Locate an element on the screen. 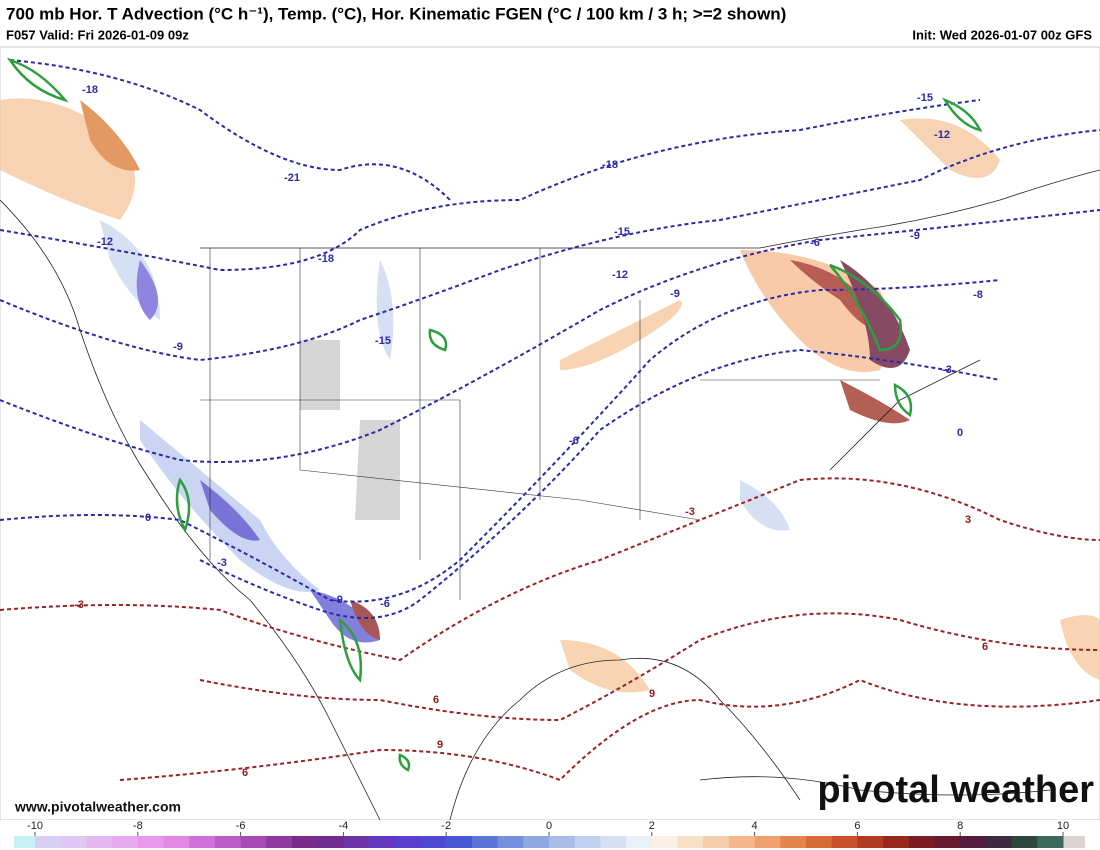 The width and height of the screenshot is (1100, 850). colorbar-tick-label: 10 is located at coordinates (1063, 826).